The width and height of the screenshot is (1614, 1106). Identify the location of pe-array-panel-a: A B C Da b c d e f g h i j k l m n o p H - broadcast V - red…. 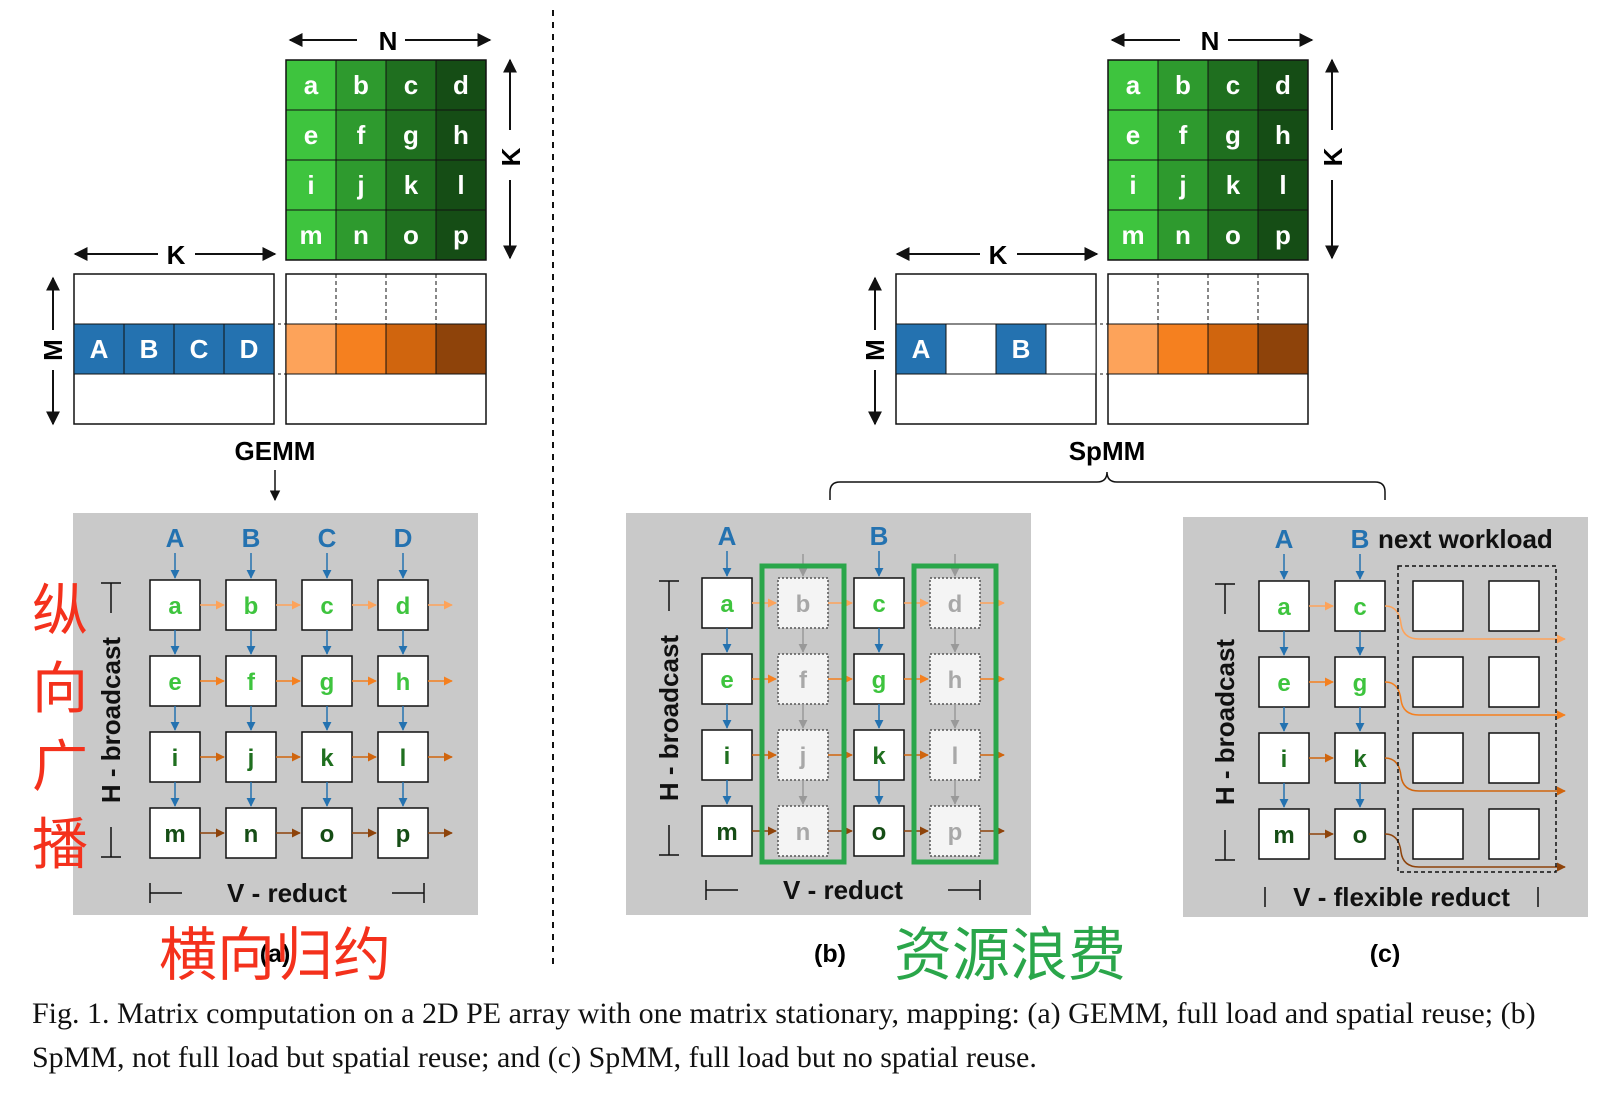
(275, 714).